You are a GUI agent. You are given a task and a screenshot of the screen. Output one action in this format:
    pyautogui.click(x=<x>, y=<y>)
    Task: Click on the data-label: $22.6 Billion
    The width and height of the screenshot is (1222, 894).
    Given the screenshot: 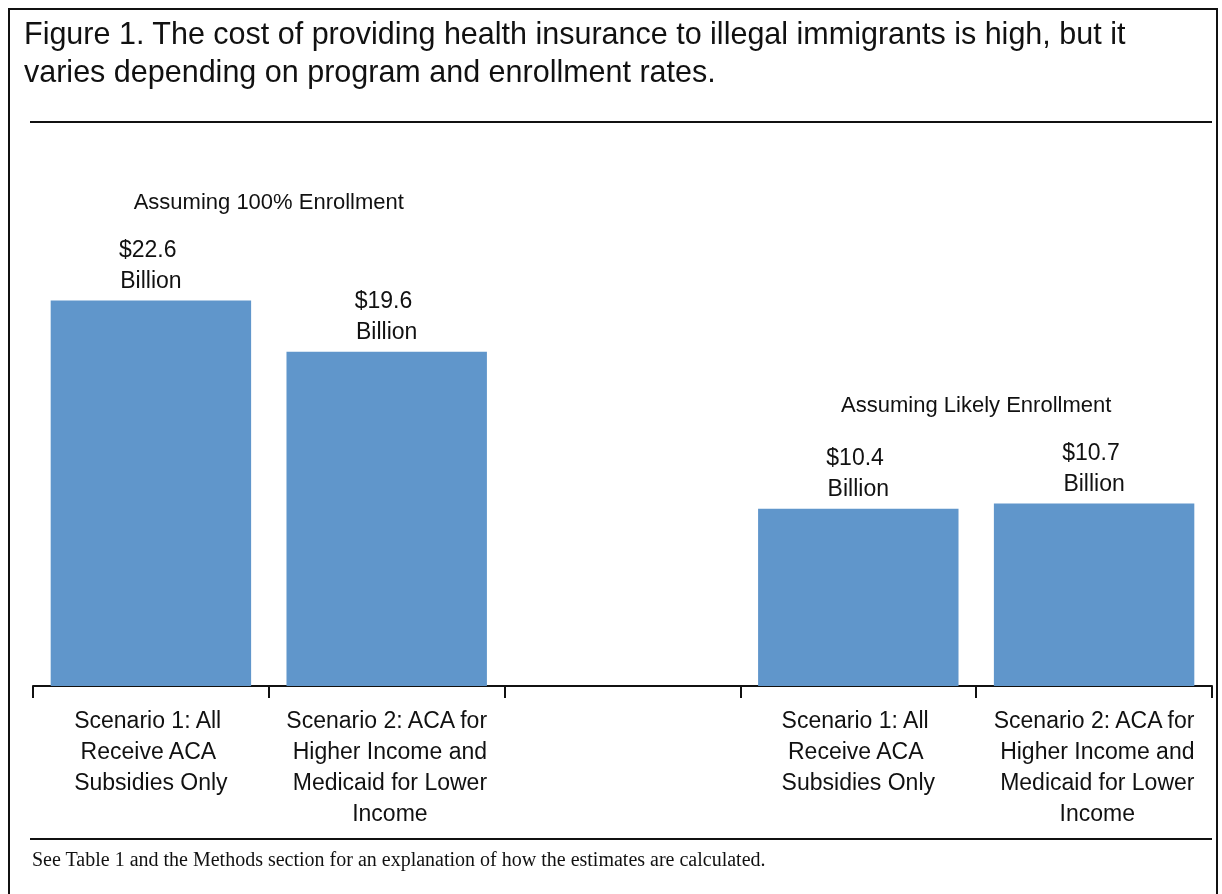 What is the action you would take?
    pyautogui.click(x=150, y=265)
    